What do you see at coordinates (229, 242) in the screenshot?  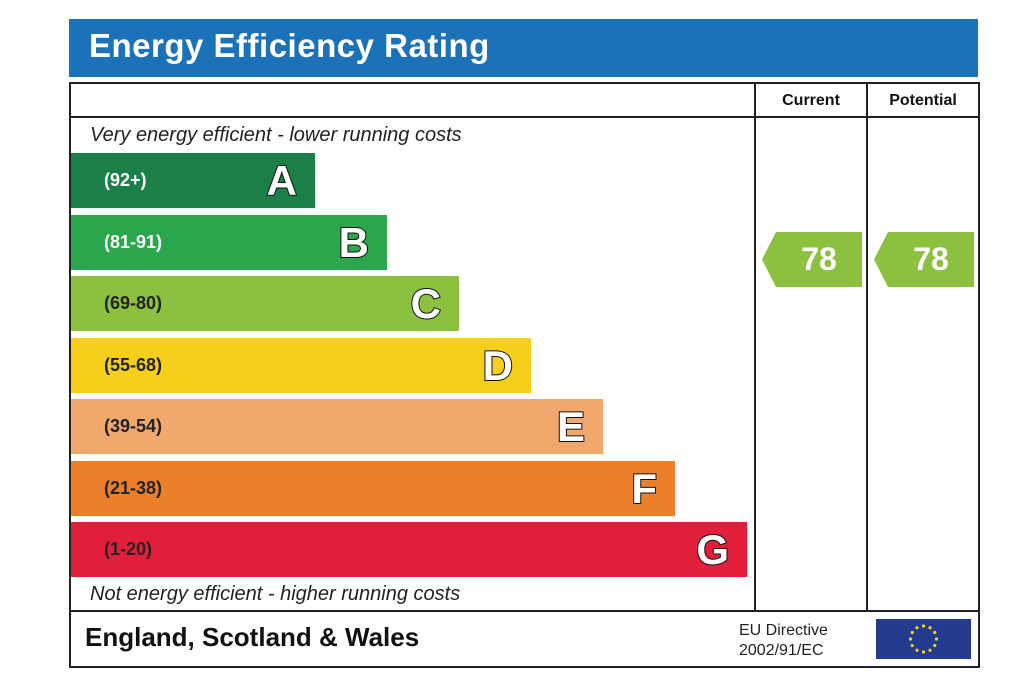 I see `band-b: (81-91) B` at bounding box center [229, 242].